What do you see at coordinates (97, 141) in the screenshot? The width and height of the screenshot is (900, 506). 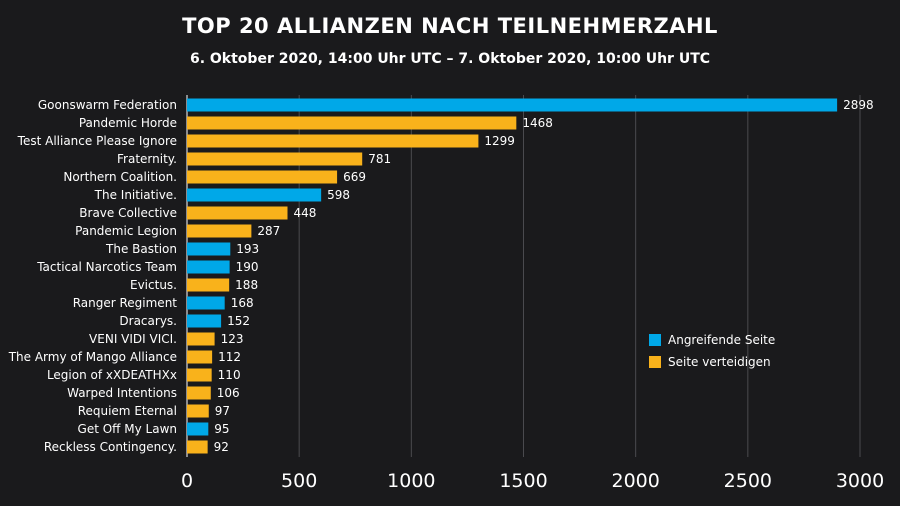 I see `category-label: Test Alliance Please Ignore` at bounding box center [97, 141].